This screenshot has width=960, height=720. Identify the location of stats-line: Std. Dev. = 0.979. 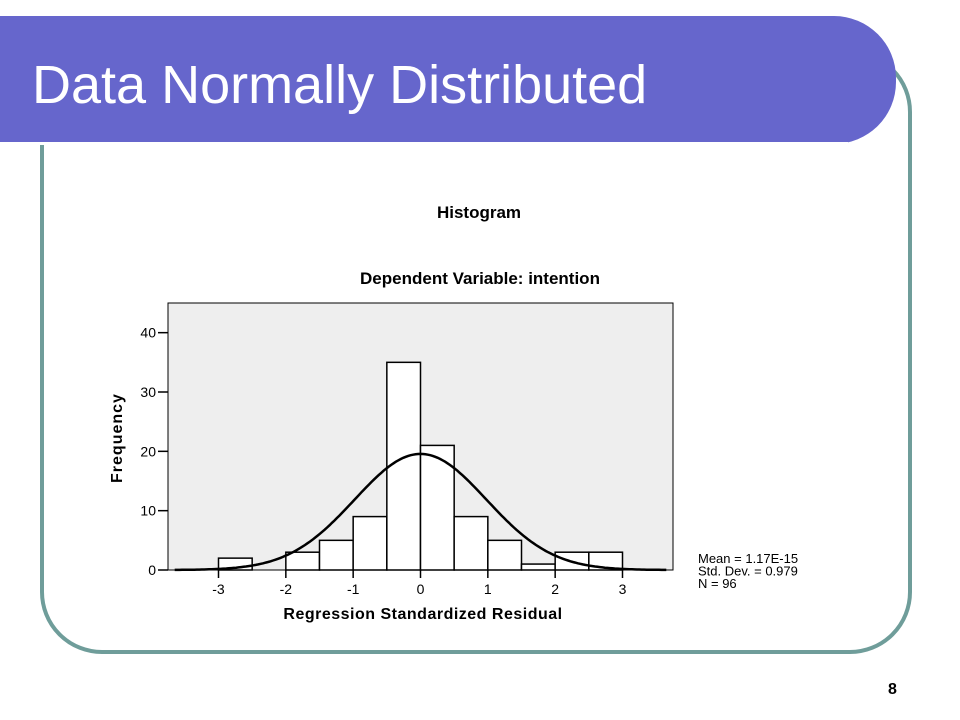
(748, 571).